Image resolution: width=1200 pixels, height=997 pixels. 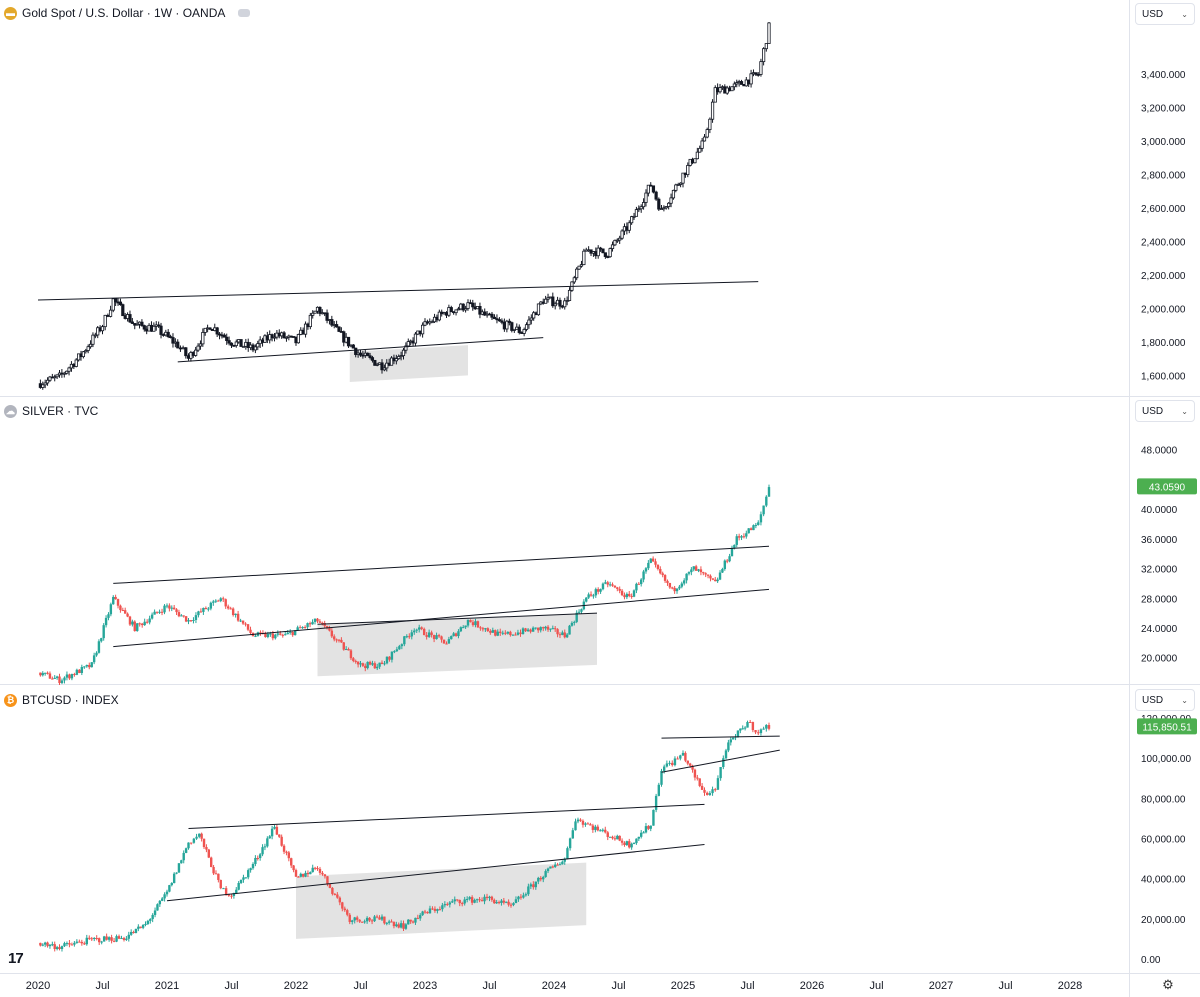 I want to click on price-axis-label: 1,600.000, so click(x=1163, y=376).